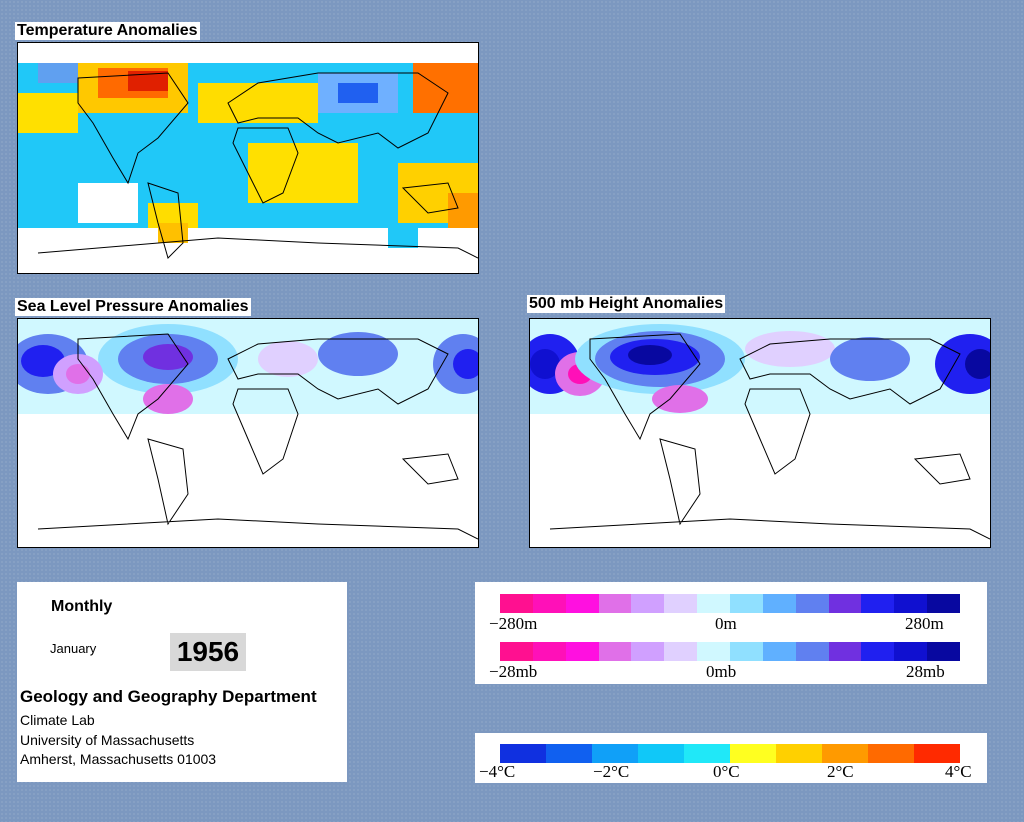 The image size is (1024, 822). Describe the element at coordinates (497, 771) in the screenshot. I see `temp-scale-label-0: −4°C` at that location.